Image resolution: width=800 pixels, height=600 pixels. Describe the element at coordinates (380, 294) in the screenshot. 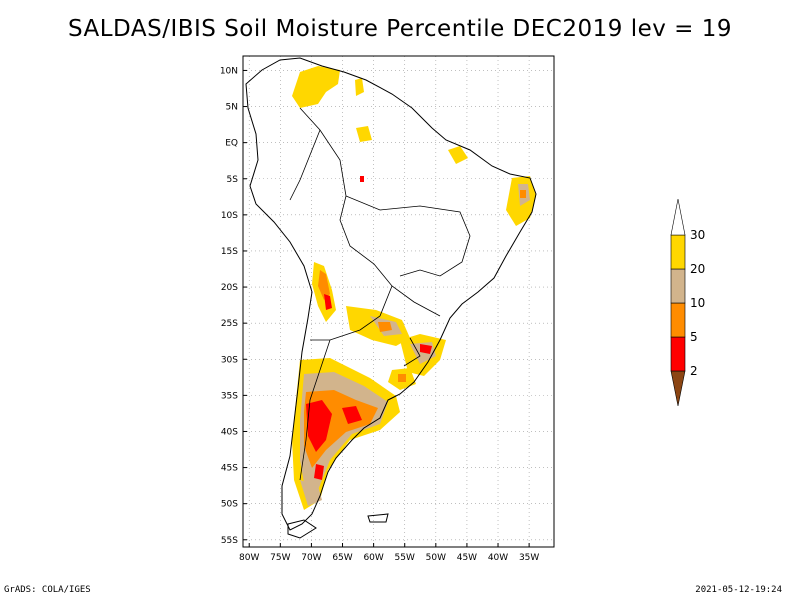

I see `country-borders` at that location.